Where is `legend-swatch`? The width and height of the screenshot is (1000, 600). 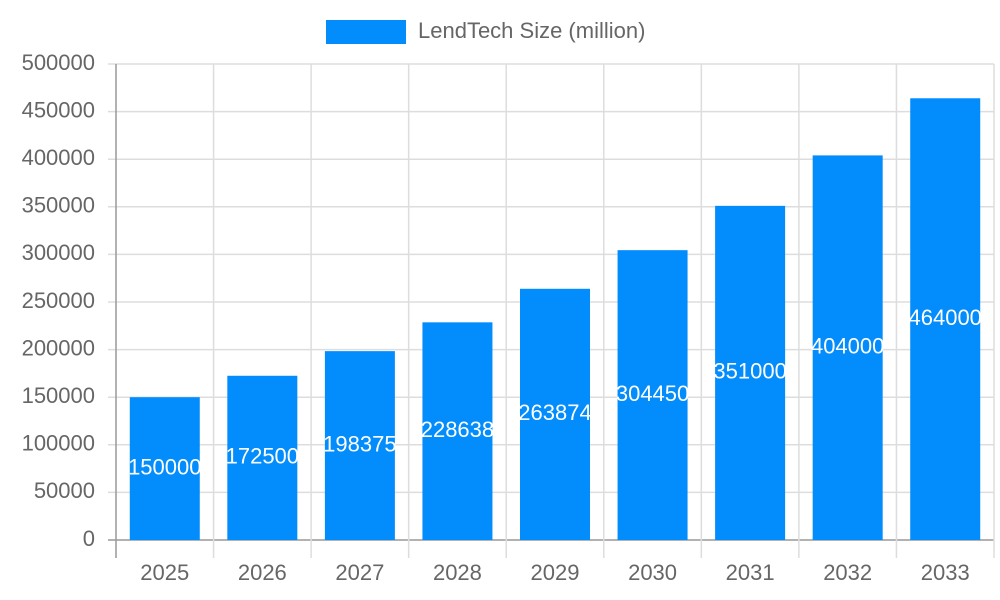
legend-swatch is located at coordinates (366, 32).